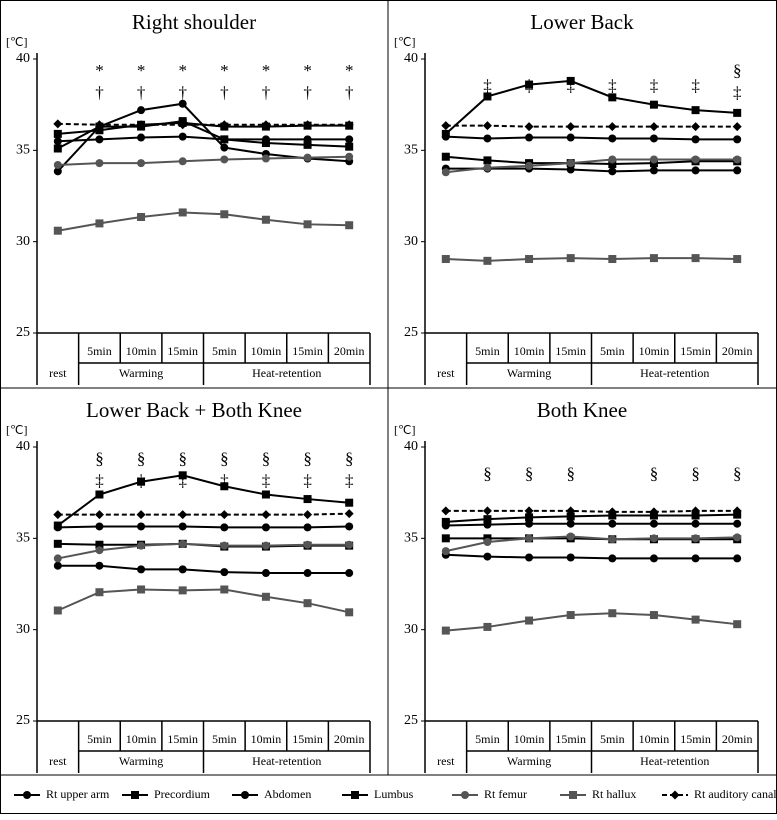 The height and width of the screenshot is (820, 777). Describe the element at coordinates (194, 22) in the screenshot. I see `chart-title: Right shoulder` at that location.